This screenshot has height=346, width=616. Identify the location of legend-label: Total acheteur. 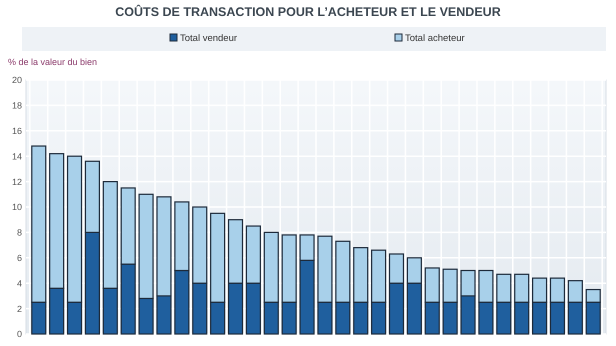
(435, 38).